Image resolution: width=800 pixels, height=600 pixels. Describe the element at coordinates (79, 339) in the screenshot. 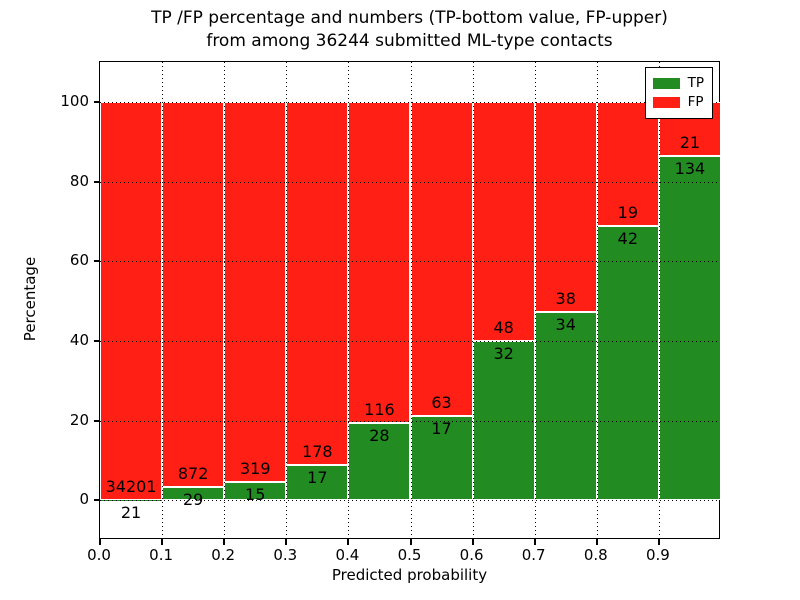

I see `y-tick-label: 40` at that location.